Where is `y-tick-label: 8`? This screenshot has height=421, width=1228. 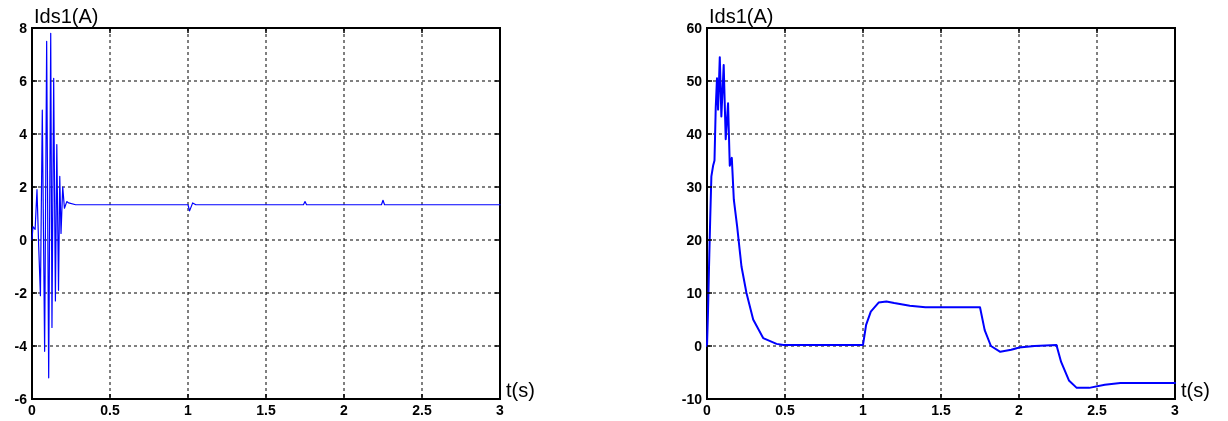 y-tick-label: 8 is located at coordinates (23, 28).